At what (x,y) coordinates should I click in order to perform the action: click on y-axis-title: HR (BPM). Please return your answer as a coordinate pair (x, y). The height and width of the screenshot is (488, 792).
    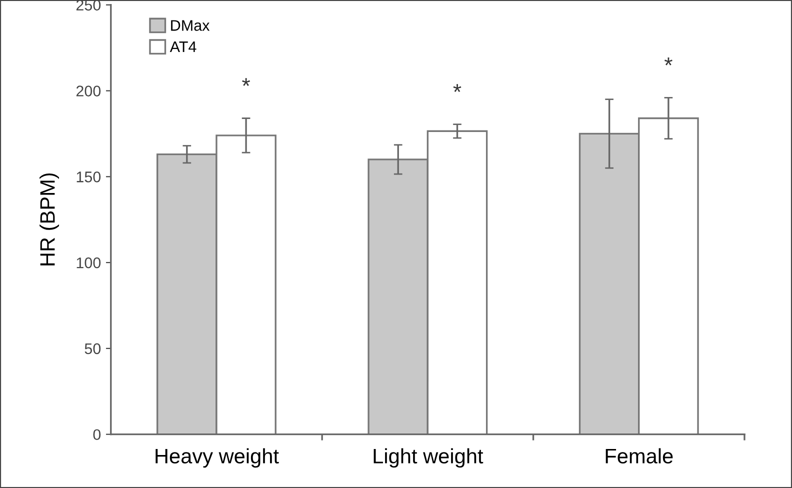
    Looking at the image, I should click on (49, 219).